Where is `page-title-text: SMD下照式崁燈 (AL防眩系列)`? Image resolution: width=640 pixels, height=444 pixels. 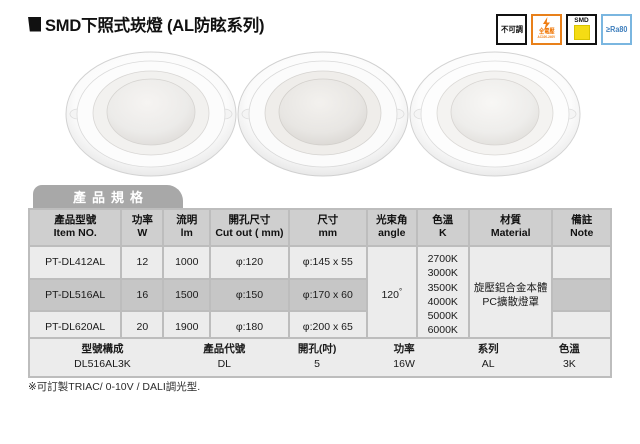 page-title-text: SMD下照式崁燈 (AL防眩系列) is located at coordinates (155, 26).